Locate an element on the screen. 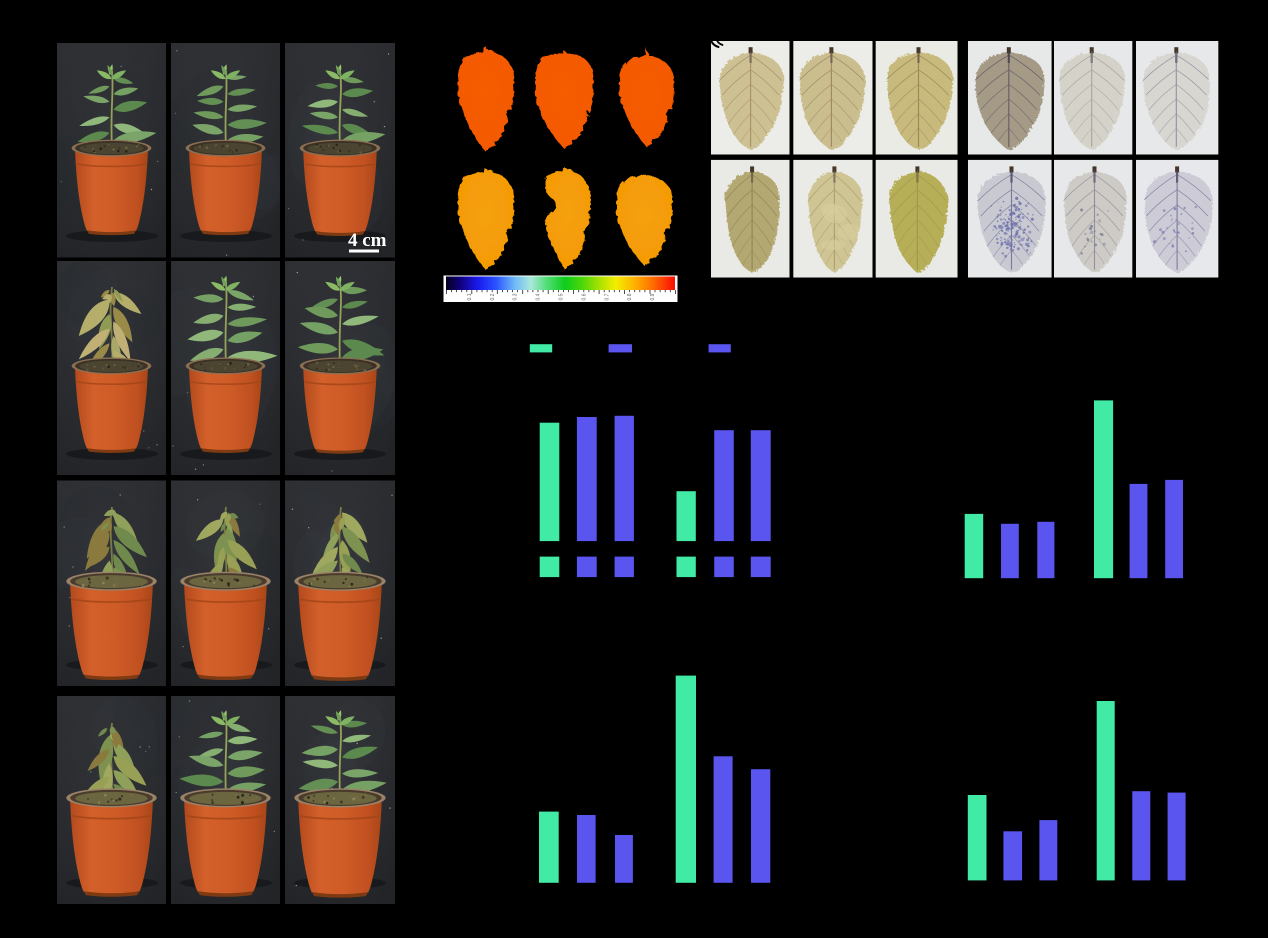  svg-text: 0.5 is located at coordinates (562, 296).